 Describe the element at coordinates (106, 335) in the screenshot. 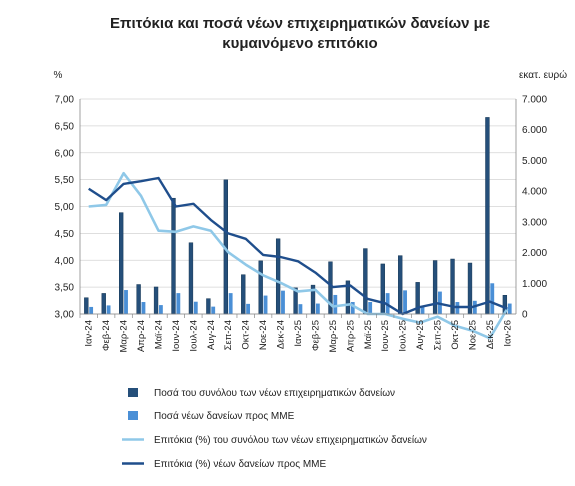

I see `x-tick-label: Φεβ-24` at that location.